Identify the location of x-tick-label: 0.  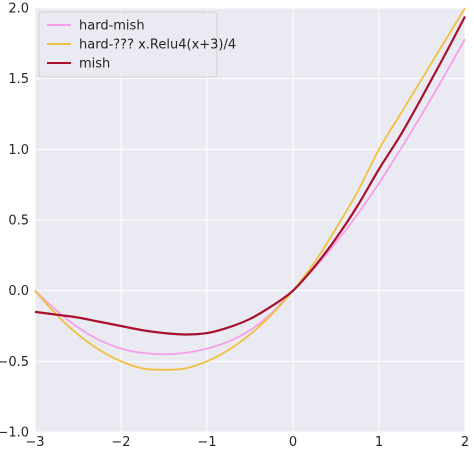
(293, 442).